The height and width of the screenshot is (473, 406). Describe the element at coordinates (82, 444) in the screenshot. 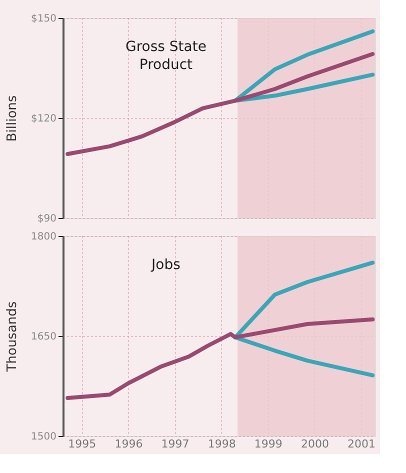

I see `x-tick-label: 1995` at that location.